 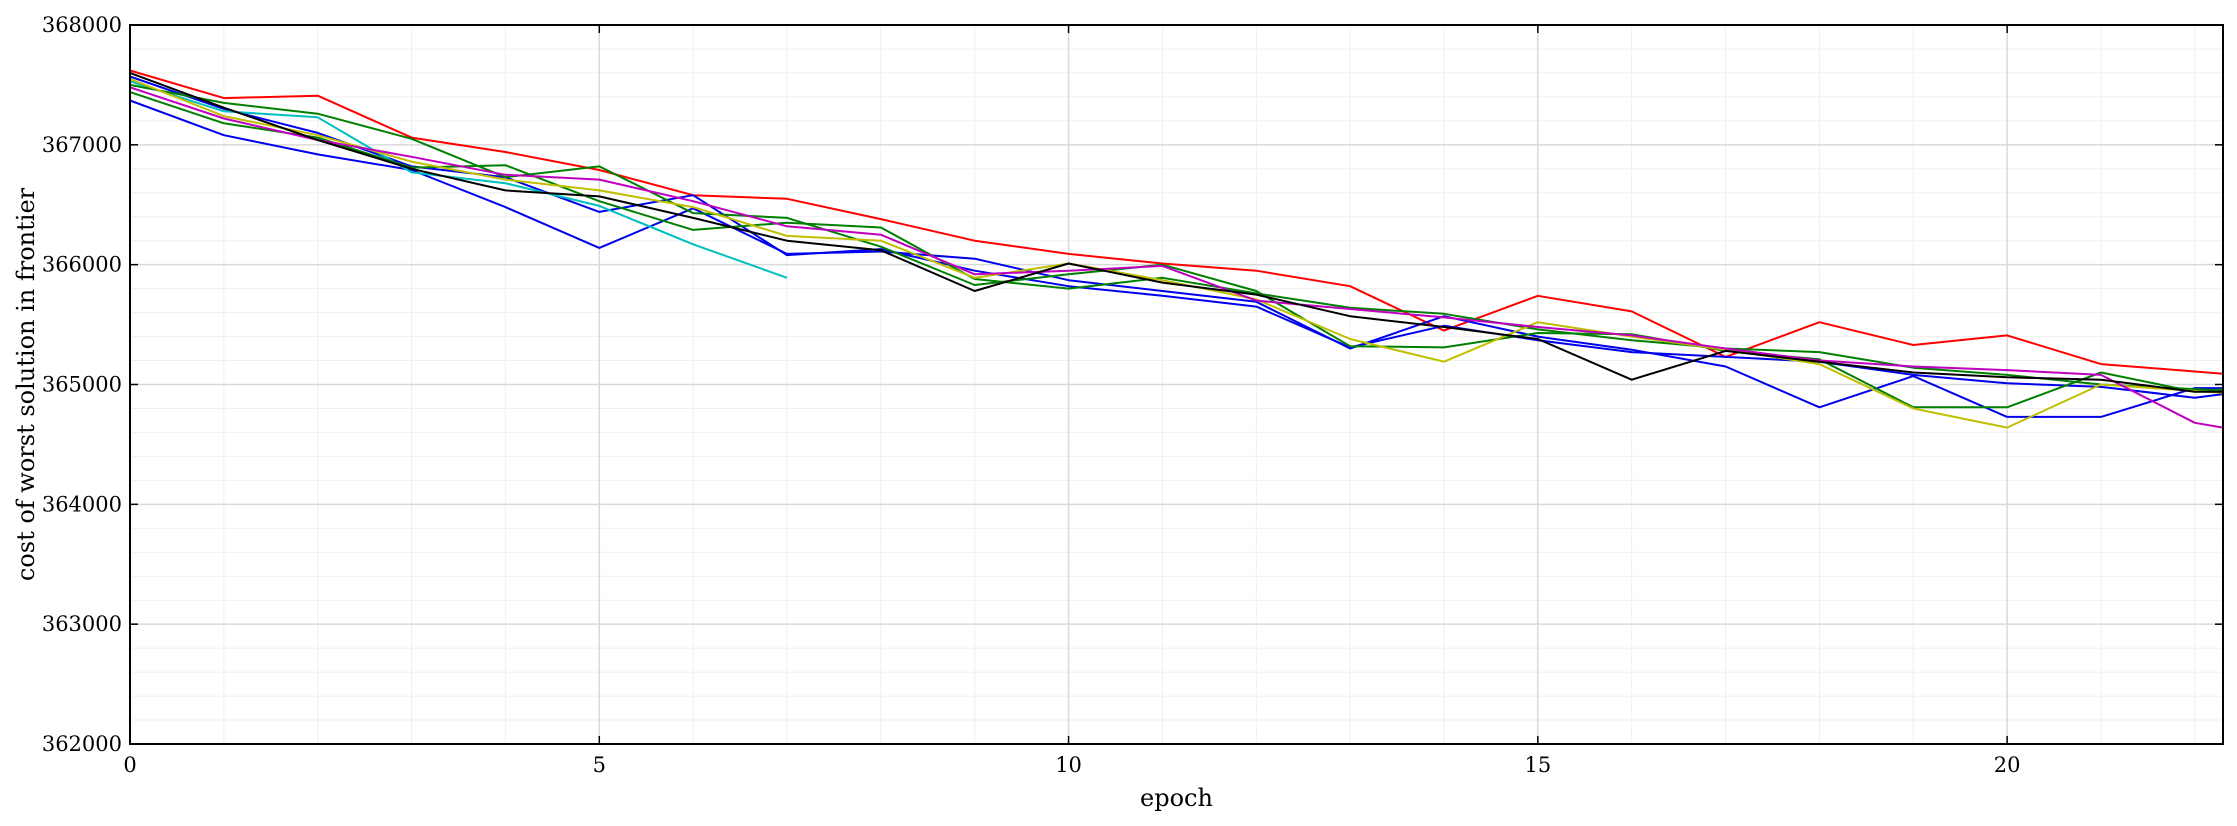 What do you see at coordinates (82, 624) in the screenshot?
I see `y-tick-label: 363000` at bounding box center [82, 624].